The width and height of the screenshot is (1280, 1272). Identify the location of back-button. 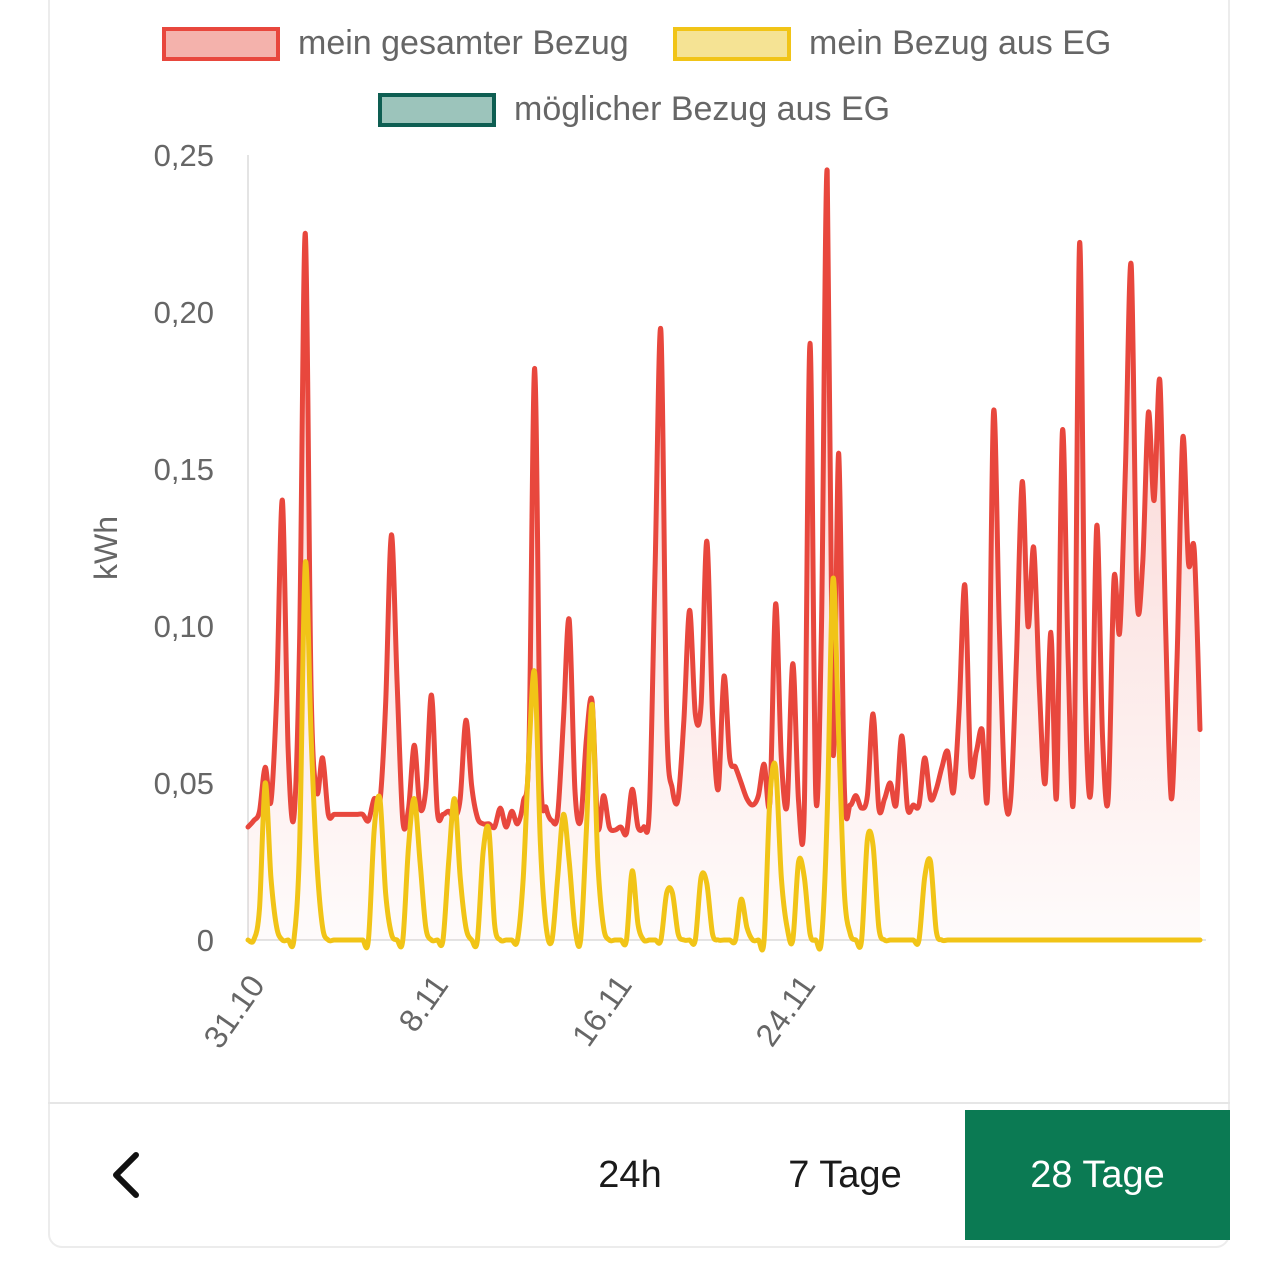
(126, 1175).